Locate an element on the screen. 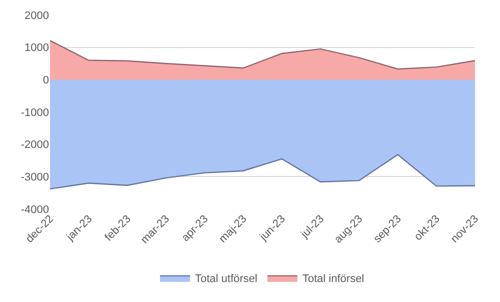 The image size is (500, 302). y-tick-label: 0 is located at coordinates (45, 80).